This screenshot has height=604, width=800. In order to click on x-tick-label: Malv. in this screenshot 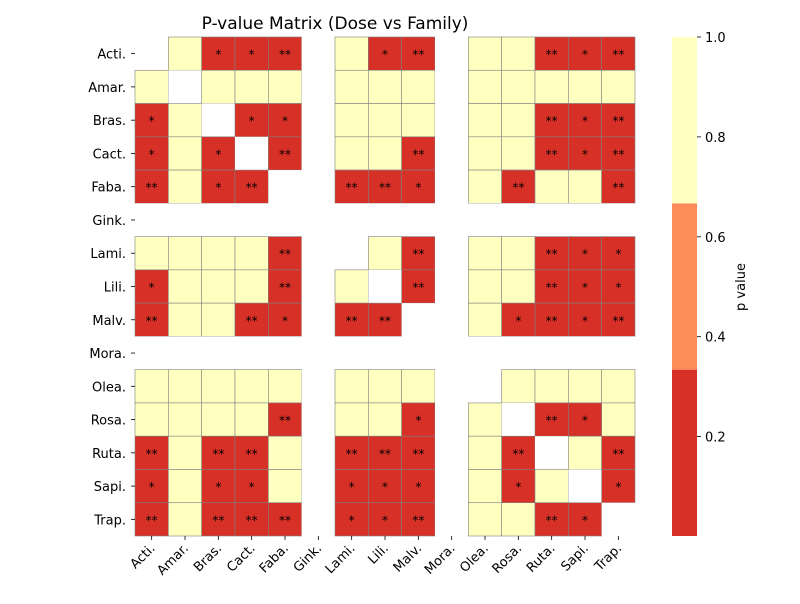, I will do `click(408, 558)`.